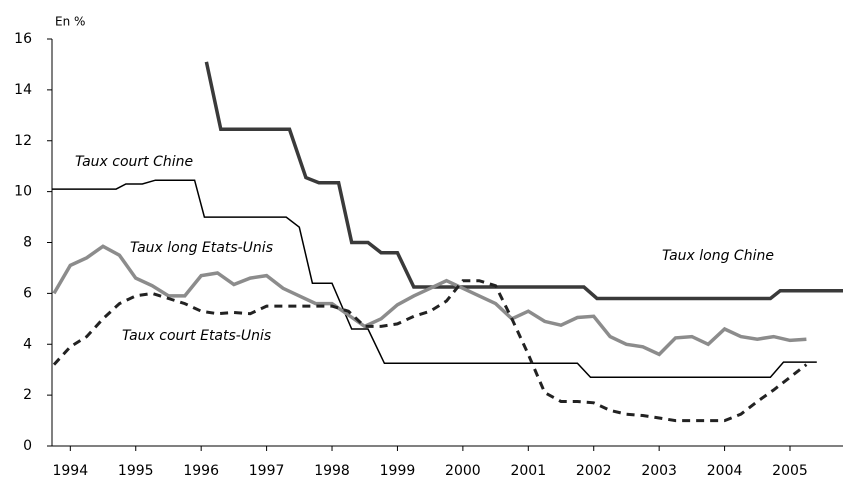 This screenshot has height=486, width=844. Describe the element at coordinates (27, 243) in the screenshot. I see `y-tick-label: 8` at that location.